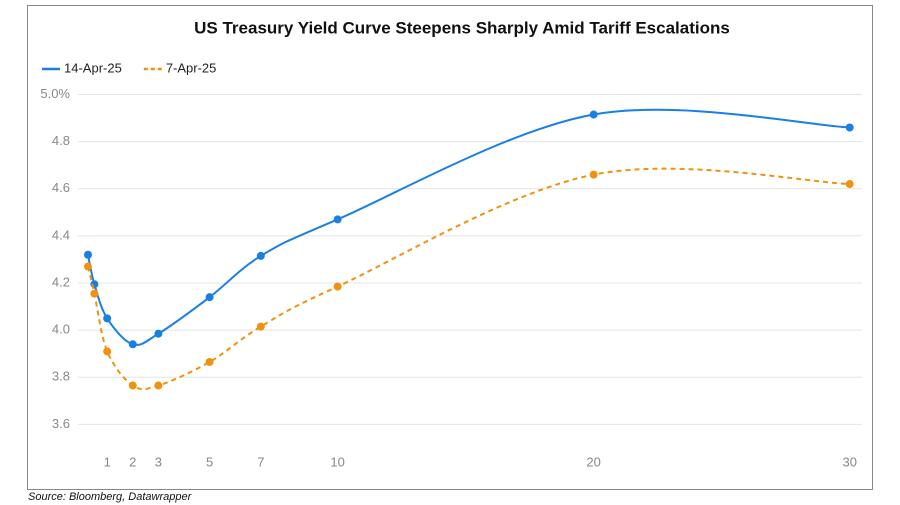  What do you see at coordinates (61, 234) in the screenshot?
I see `y-tick-label: 4.4` at bounding box center [61, 234].